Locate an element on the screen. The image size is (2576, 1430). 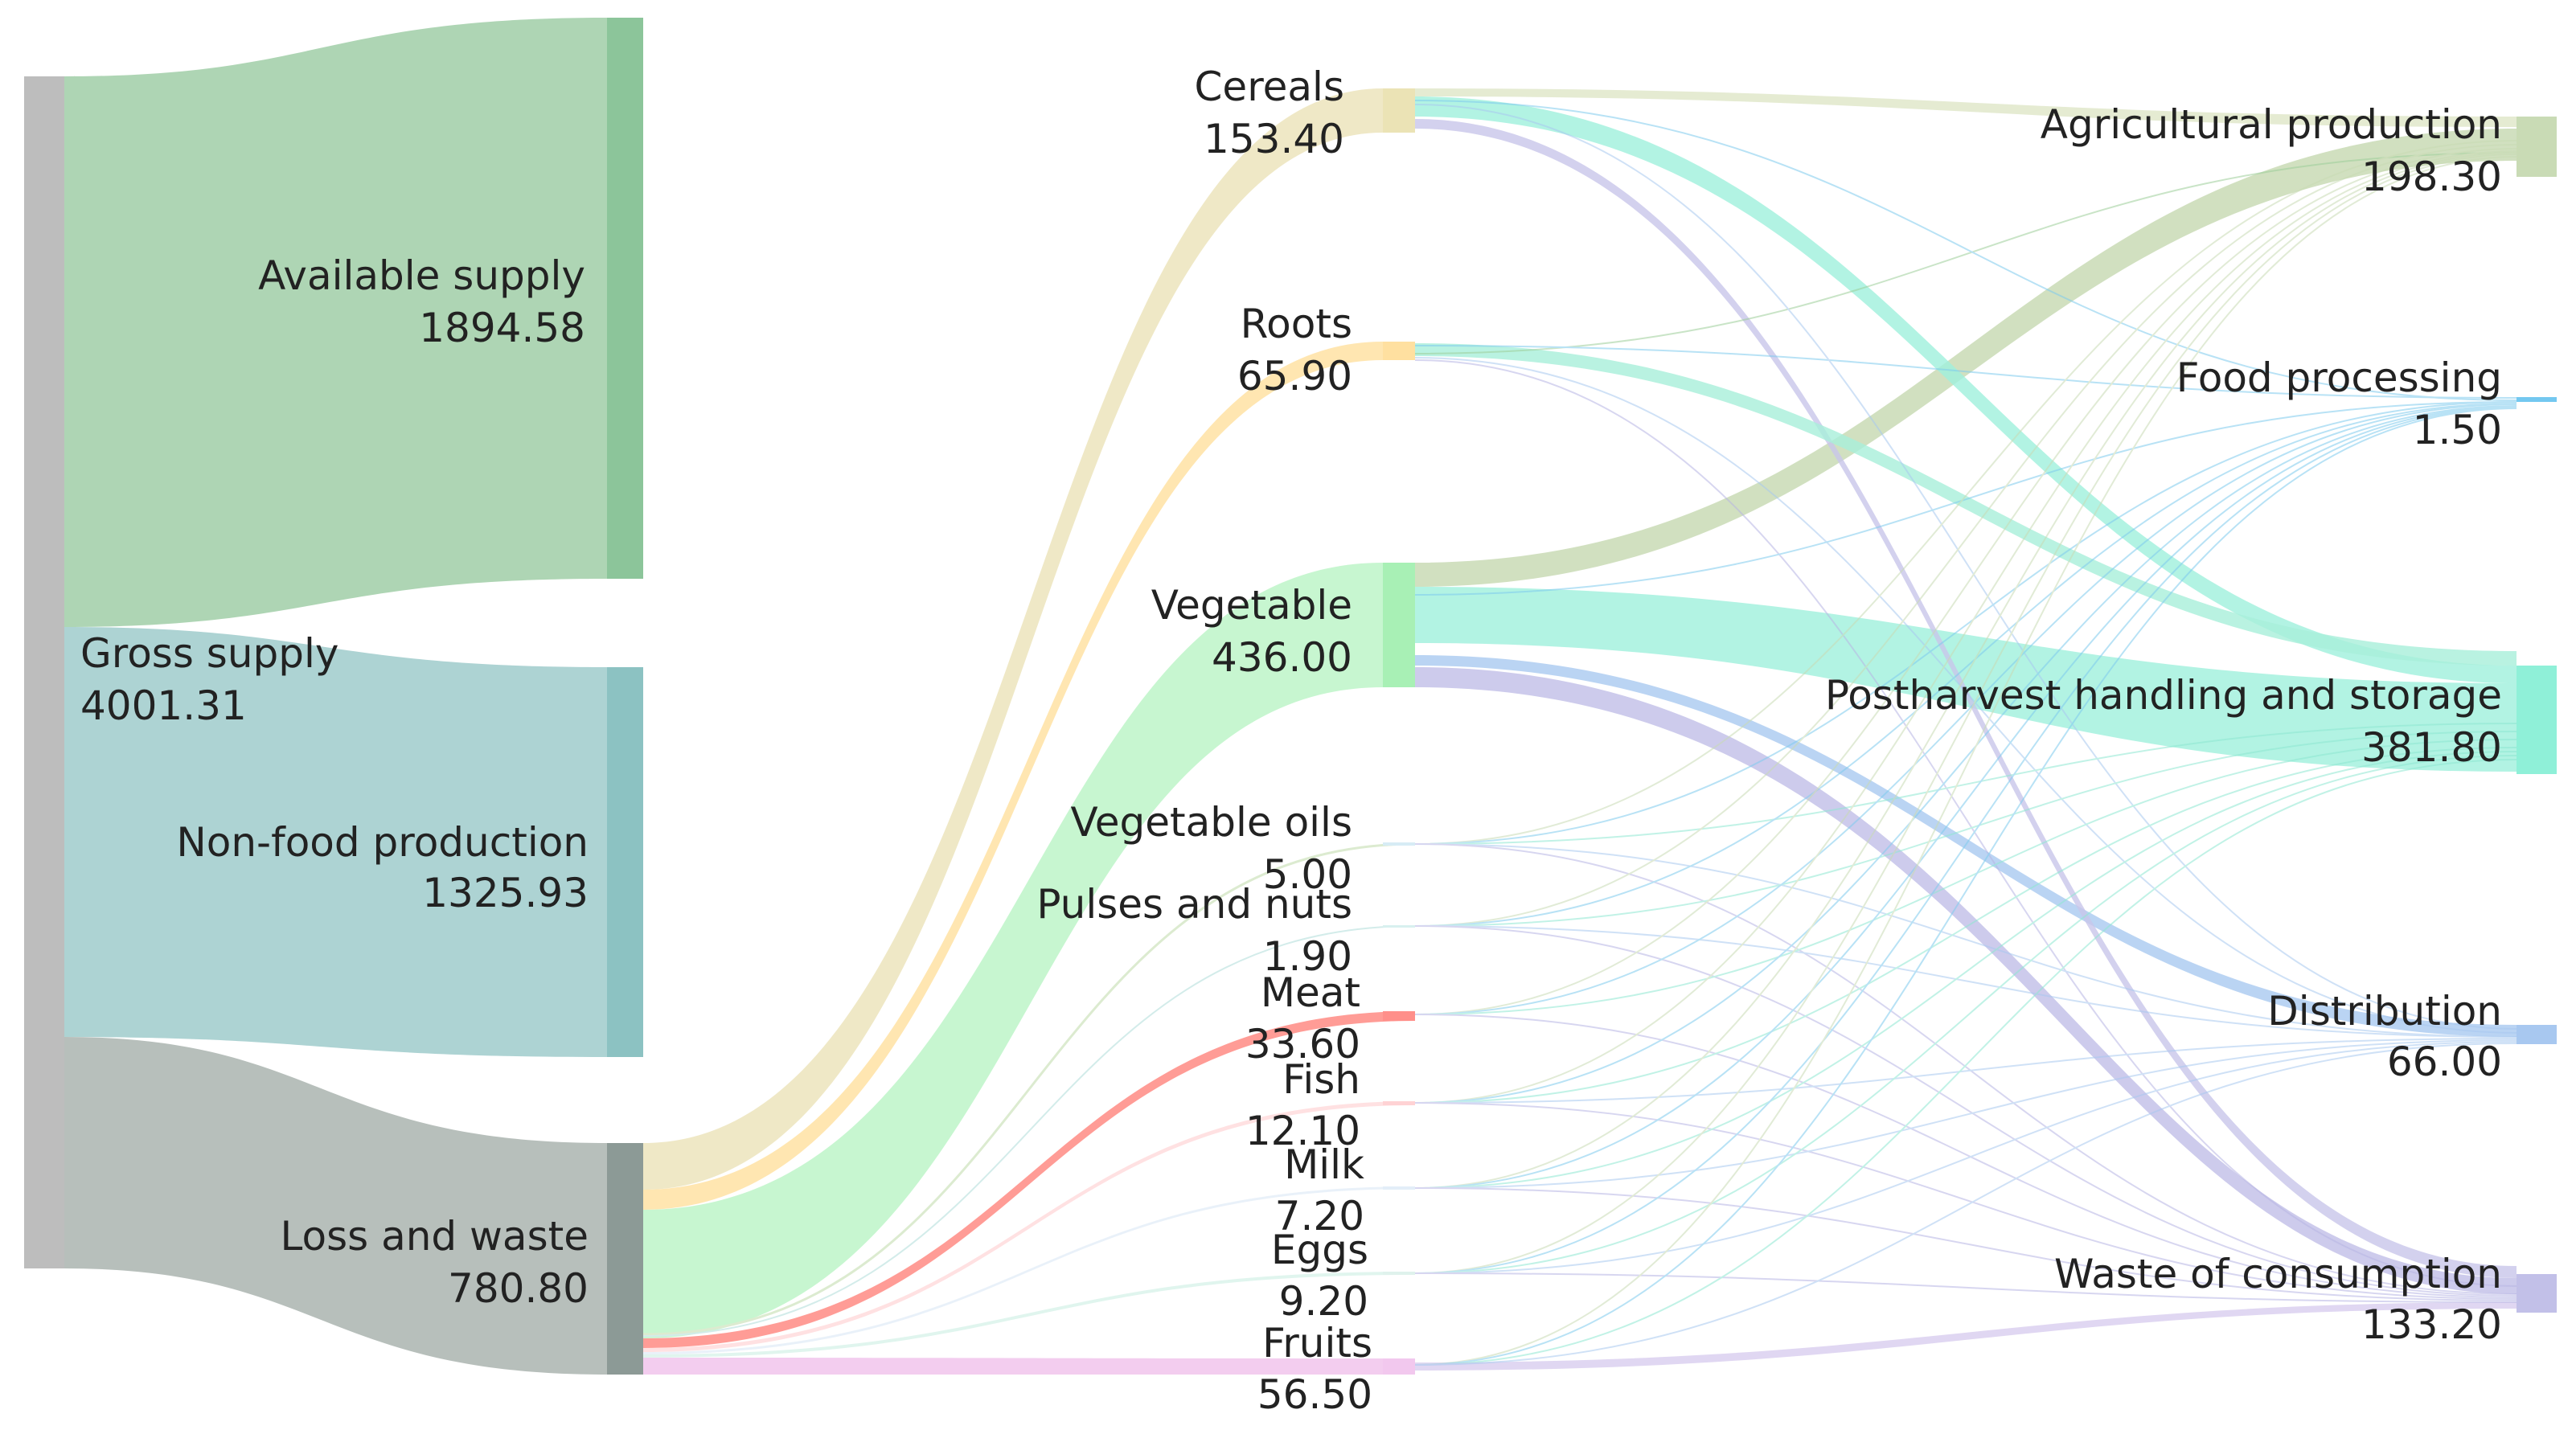
flow-link-veg-agri is located at coordinates (1966, 358).